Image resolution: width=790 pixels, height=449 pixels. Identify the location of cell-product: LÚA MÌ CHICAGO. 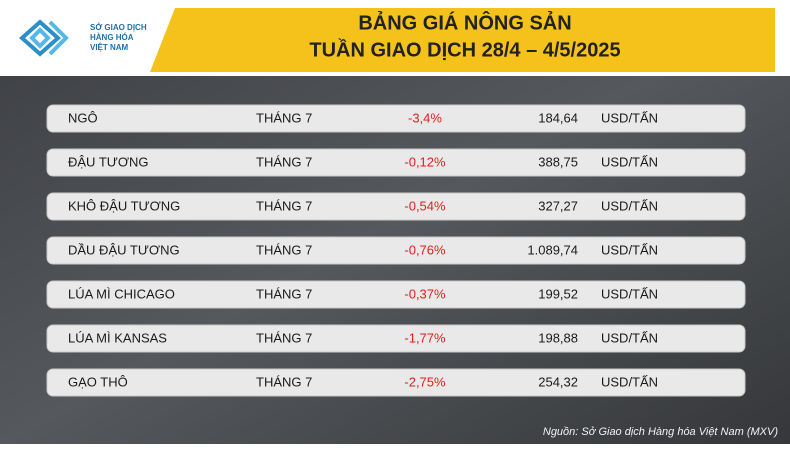
(121, 293).